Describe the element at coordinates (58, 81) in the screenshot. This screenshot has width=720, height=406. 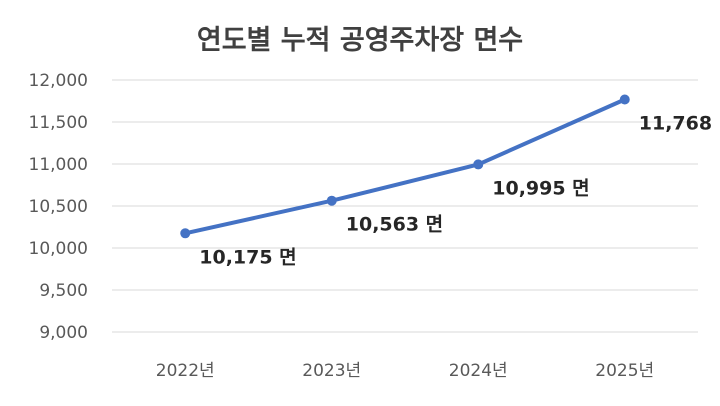
I see `y-tick-label: 12,000` at that location.